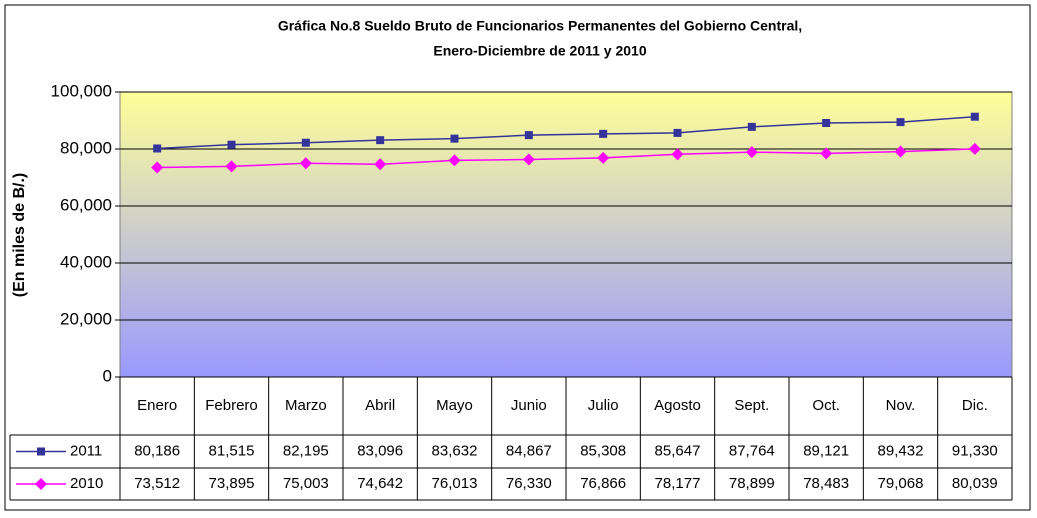 Image resolution: width=1037 pixels, height=518 pixels. What do you see at coordinates (539, 51) in the screenshot?
I see `chart-title: Enero-Diciembre de 2011 y 2010` at bounding box center [539, 51].